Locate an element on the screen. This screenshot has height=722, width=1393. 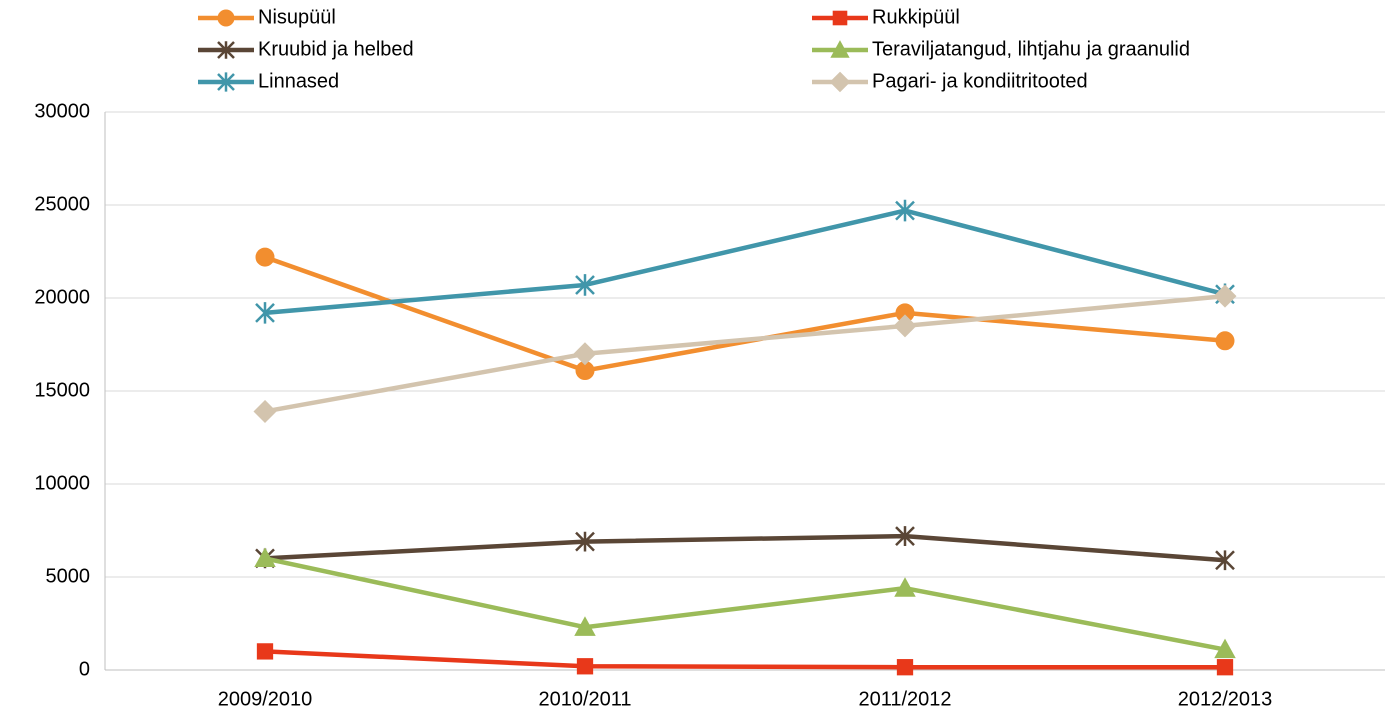
y-tick-label: 30000 is located at coordinates (62, 111).